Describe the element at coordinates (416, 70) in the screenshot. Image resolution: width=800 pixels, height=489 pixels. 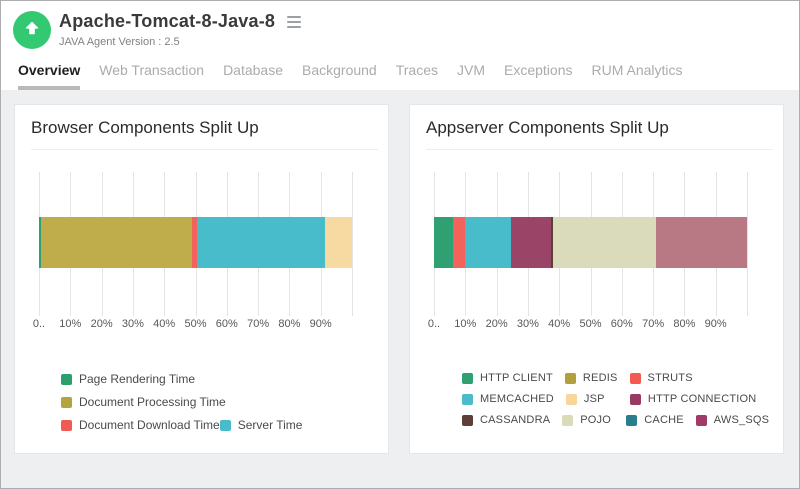
I see `tab-traces: Traces` at that location.